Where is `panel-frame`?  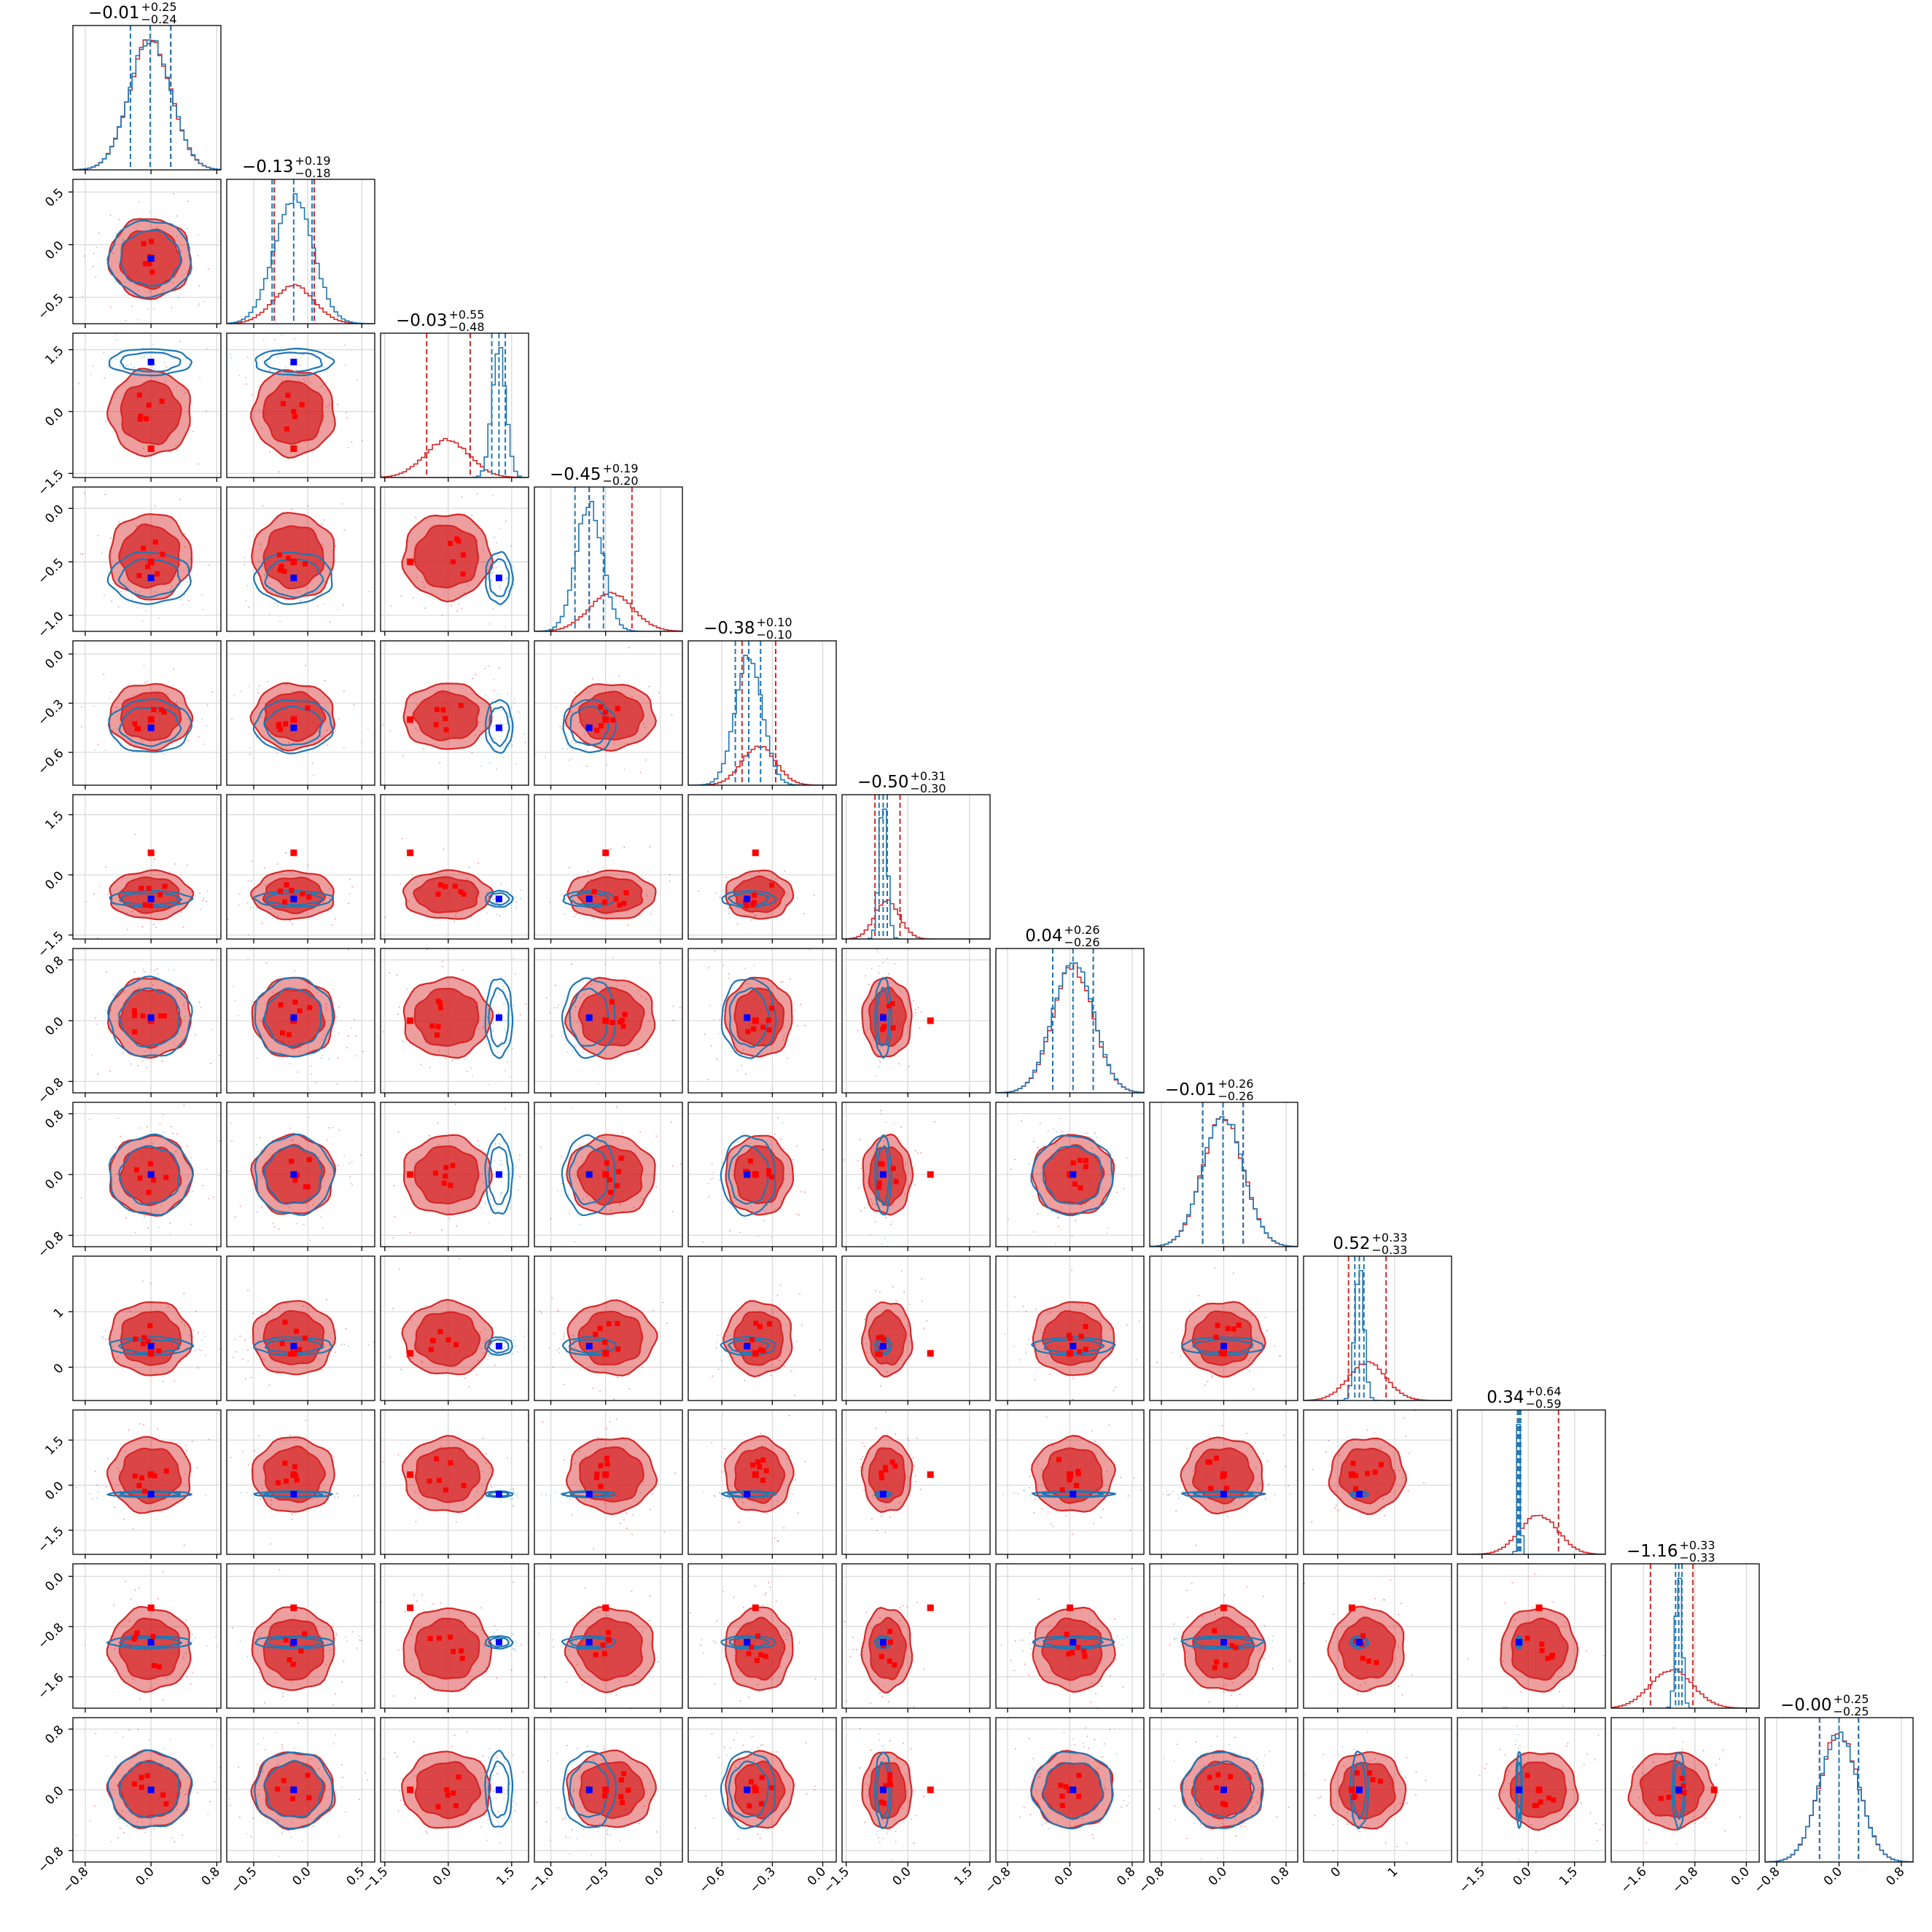
panel-frame is located at coordinates (300, 1482).